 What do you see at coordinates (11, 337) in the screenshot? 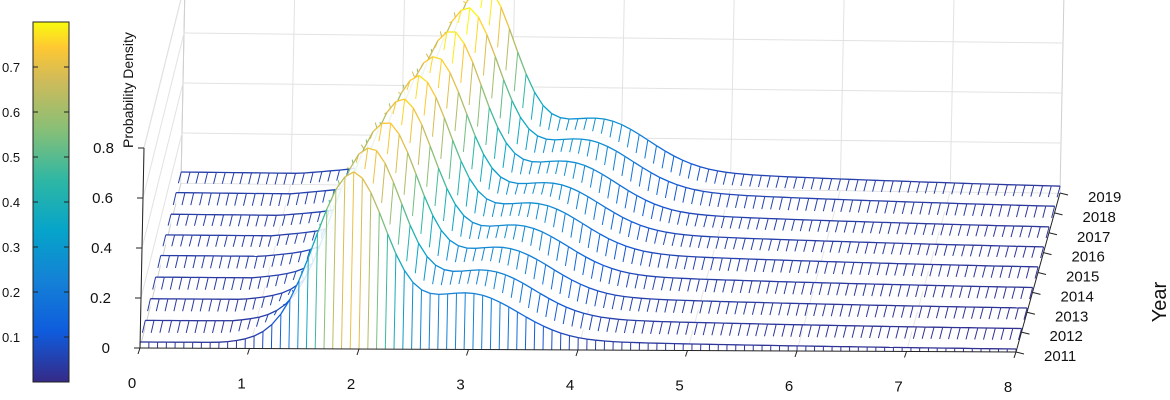
I see `colorbar-tick-label: 0.1` at bounding box center [11, 337].